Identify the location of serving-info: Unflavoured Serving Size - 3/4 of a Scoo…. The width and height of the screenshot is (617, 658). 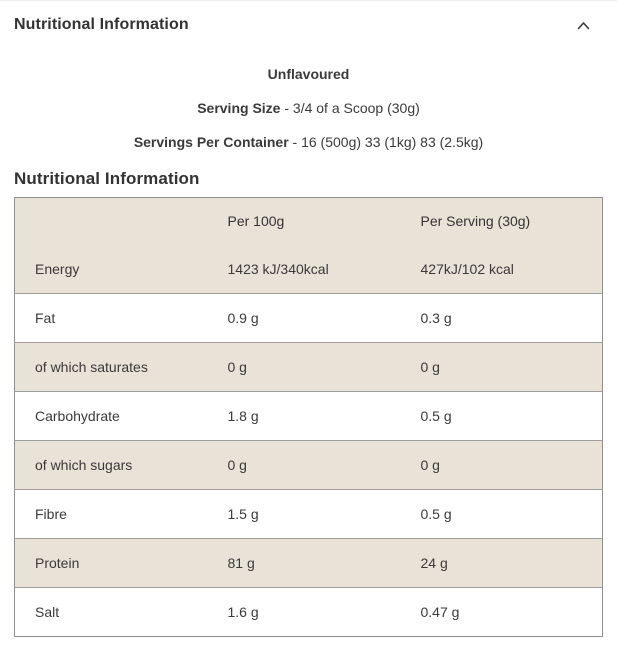
(308, 108).